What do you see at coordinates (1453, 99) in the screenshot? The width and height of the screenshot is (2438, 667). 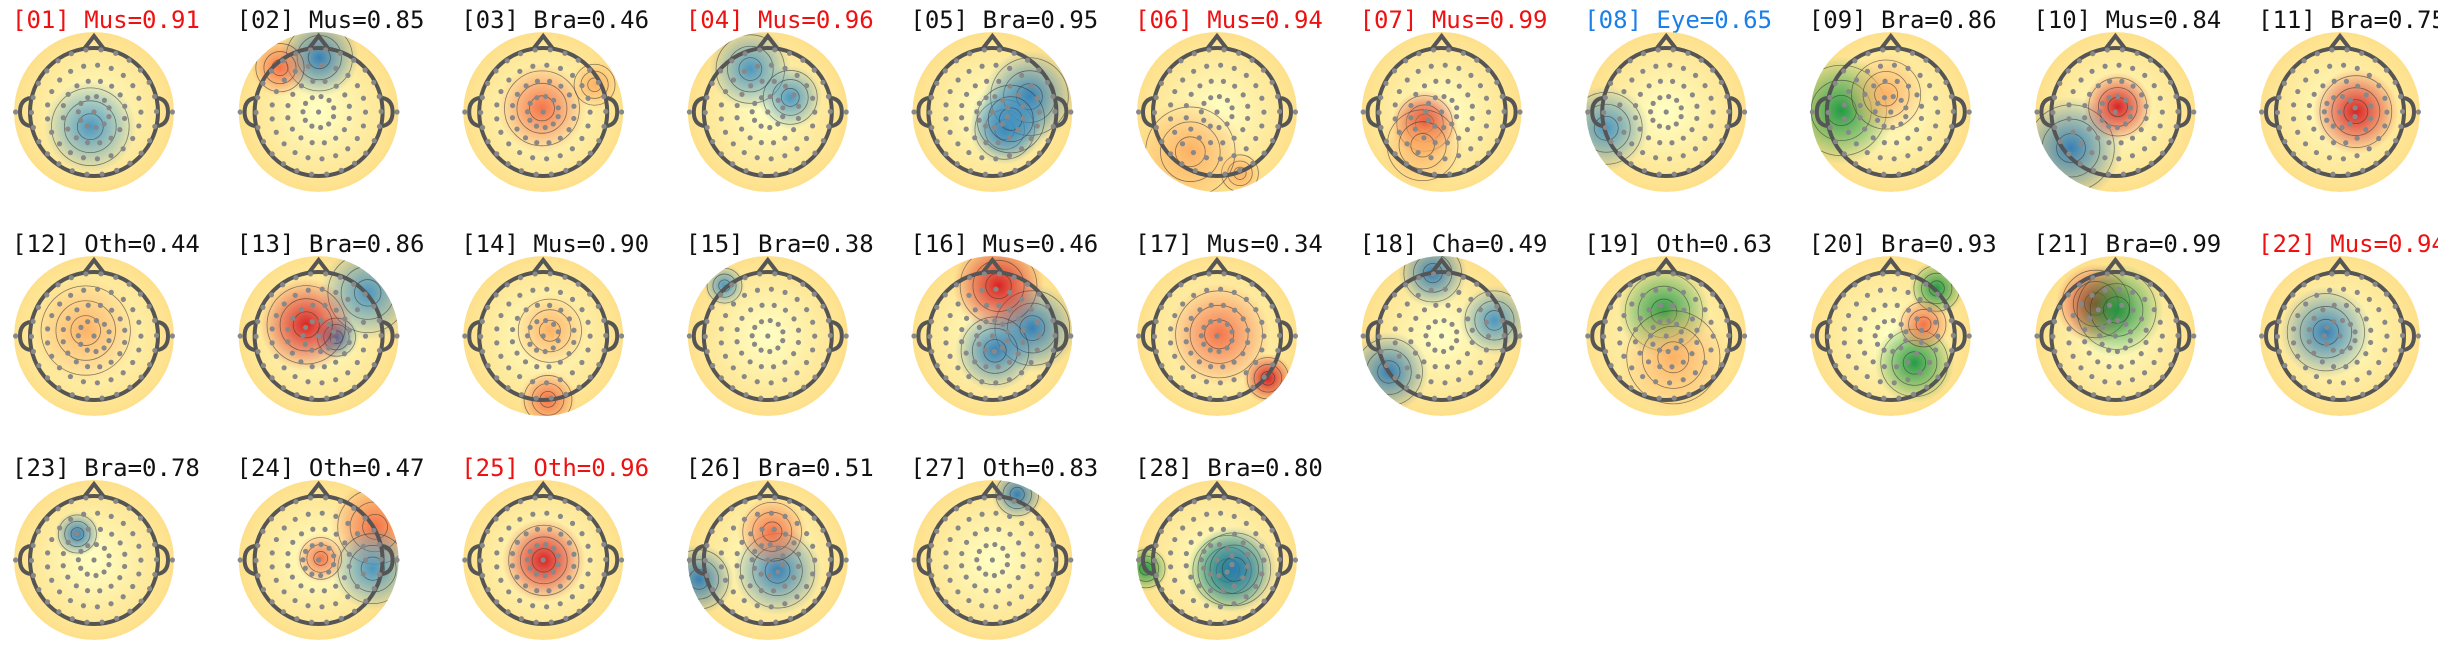 I see `topomap: [07] Mus=0.99` at bounding box center [1453, 99].